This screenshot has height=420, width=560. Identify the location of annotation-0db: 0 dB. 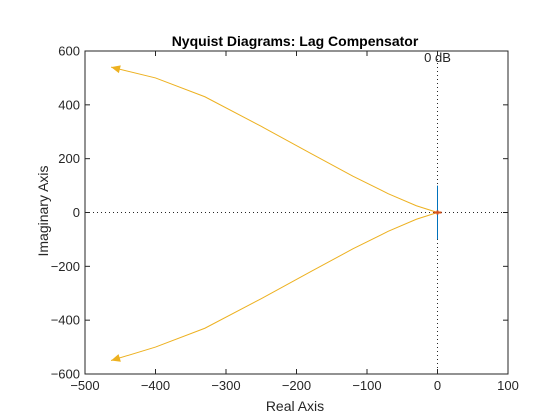
(437, 57).